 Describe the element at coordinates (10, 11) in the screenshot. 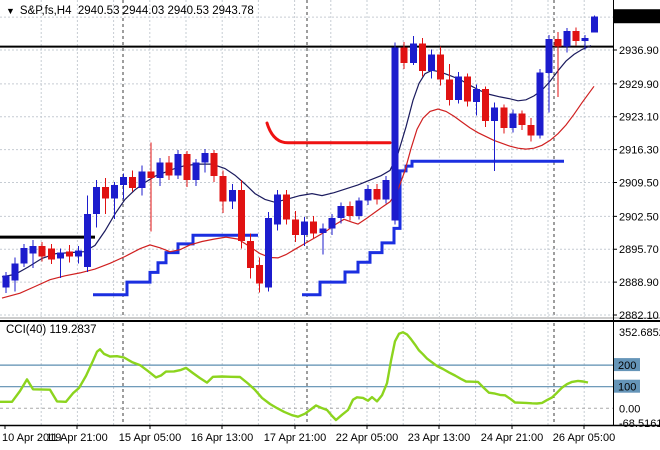

I see `symbol-dropdown-icon: ▼` at that location.